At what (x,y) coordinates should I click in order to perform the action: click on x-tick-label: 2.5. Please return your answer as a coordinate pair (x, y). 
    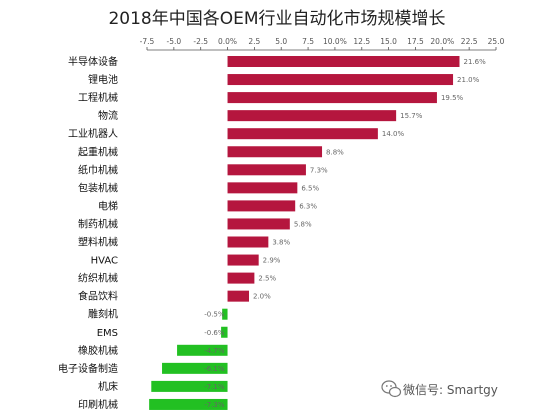
    Looking at the image, I should click on (254, 41).